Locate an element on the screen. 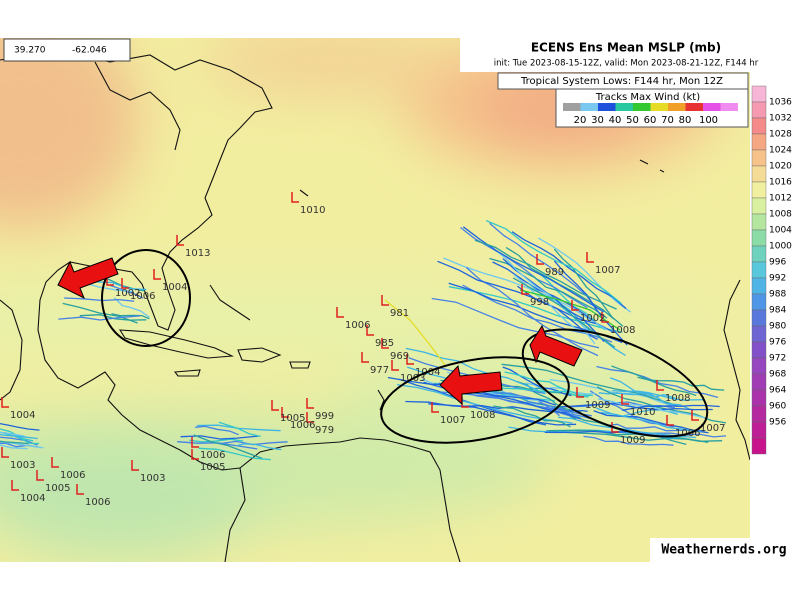  colorbar-label: 984 is located at coordinates (777, 311).